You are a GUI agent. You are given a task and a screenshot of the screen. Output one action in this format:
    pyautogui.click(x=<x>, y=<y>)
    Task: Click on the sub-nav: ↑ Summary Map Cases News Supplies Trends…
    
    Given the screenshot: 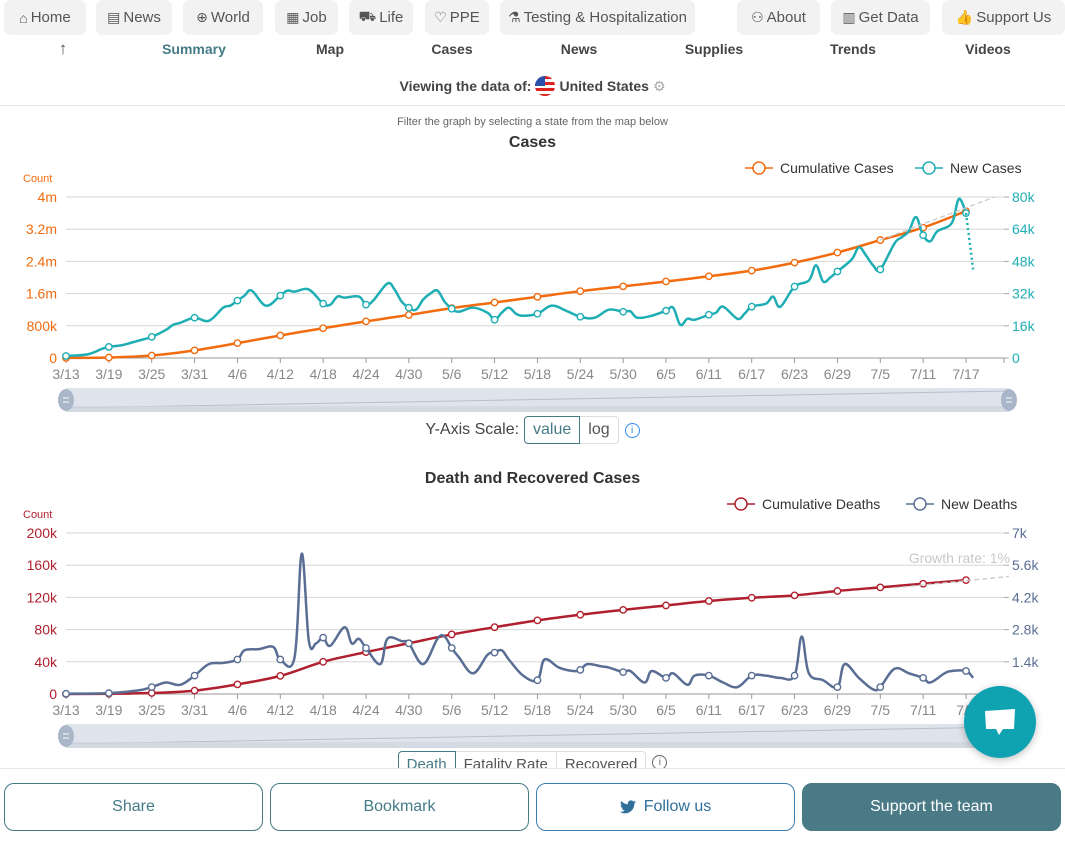 What is the action you would take?
    pyautogui.click(x=532, y=50)
    